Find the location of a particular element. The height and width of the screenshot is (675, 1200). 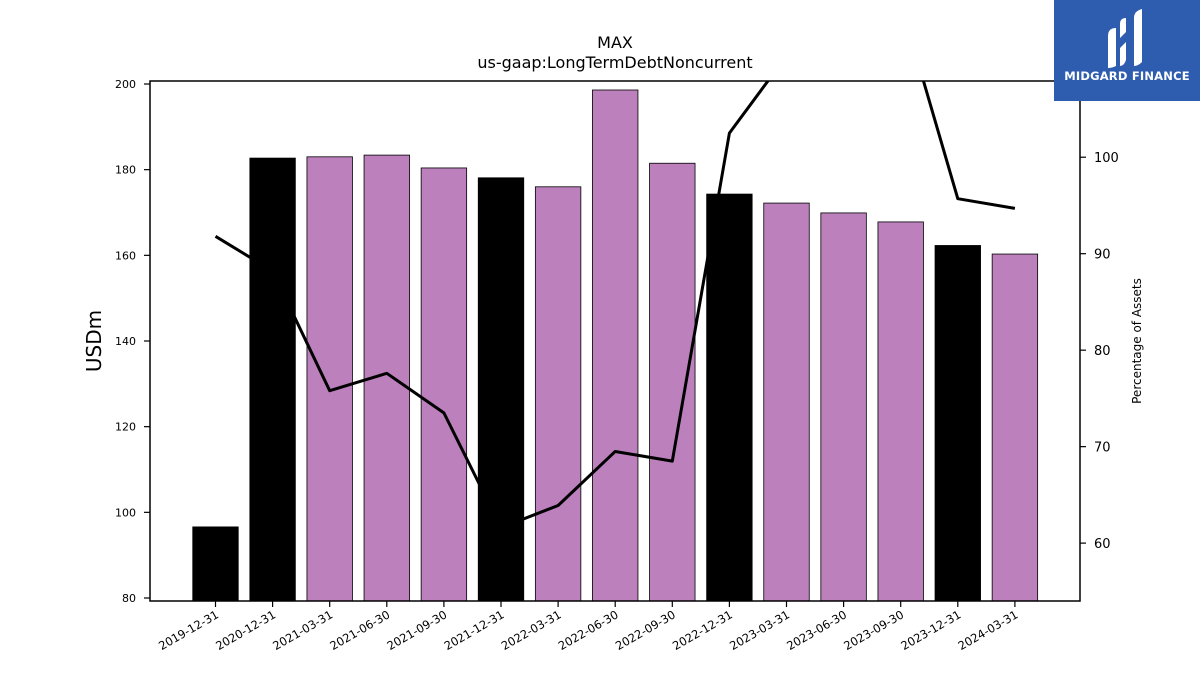

y2-axis-label: Percentage of Assets is located at coordinates (1137, 341).